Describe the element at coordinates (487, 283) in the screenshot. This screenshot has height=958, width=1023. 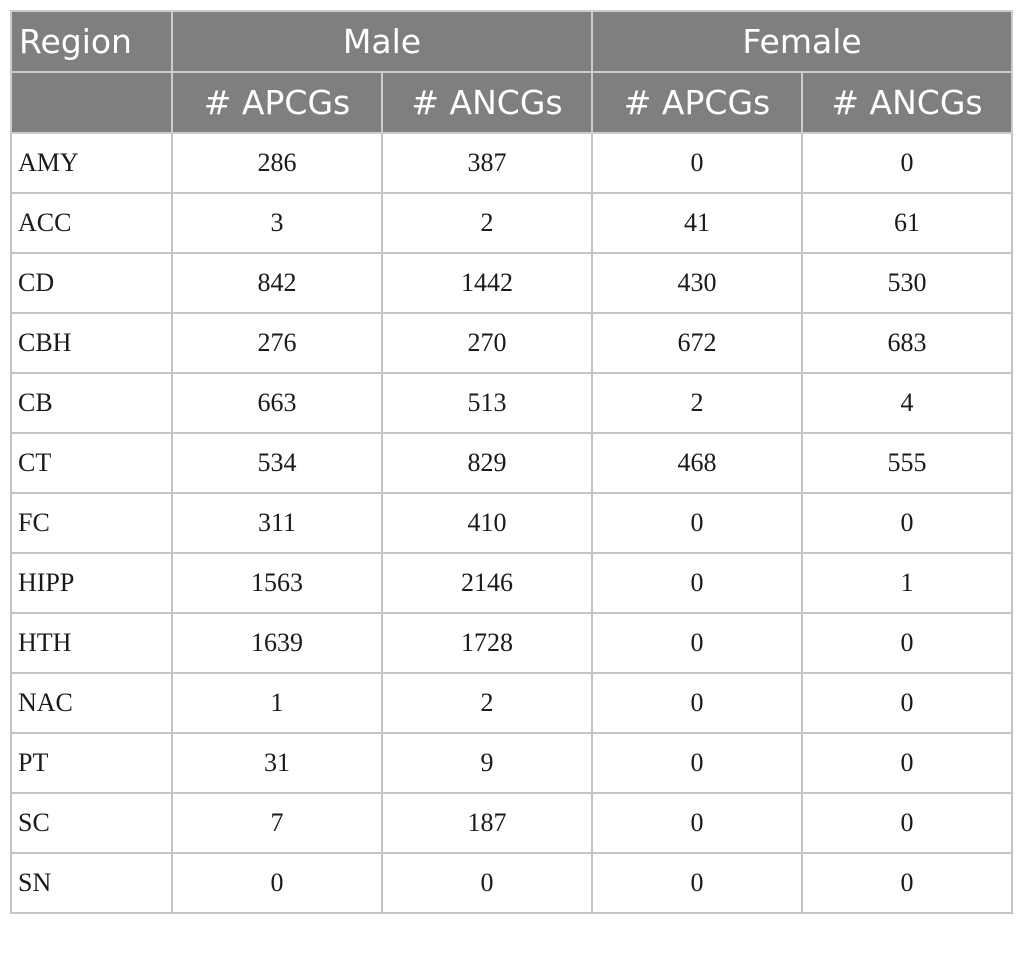
I see `male-ancgs-cell: 1442` at that location.